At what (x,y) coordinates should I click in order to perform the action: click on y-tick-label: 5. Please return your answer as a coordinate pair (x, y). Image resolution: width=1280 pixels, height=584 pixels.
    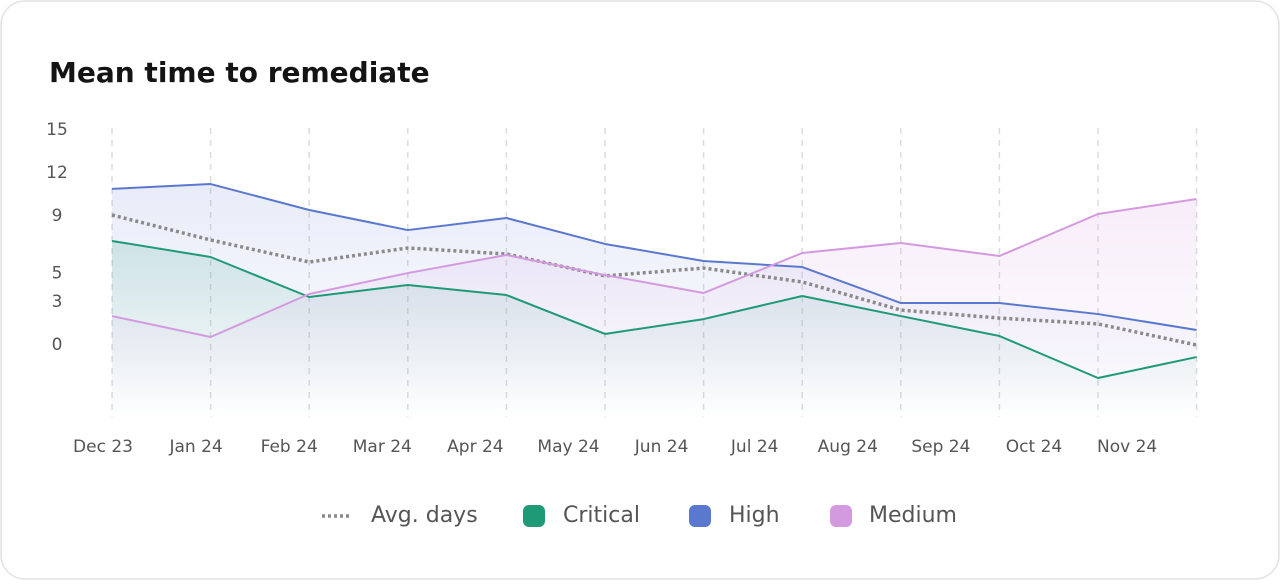
    Looking at the image, I should click on (57, 273).